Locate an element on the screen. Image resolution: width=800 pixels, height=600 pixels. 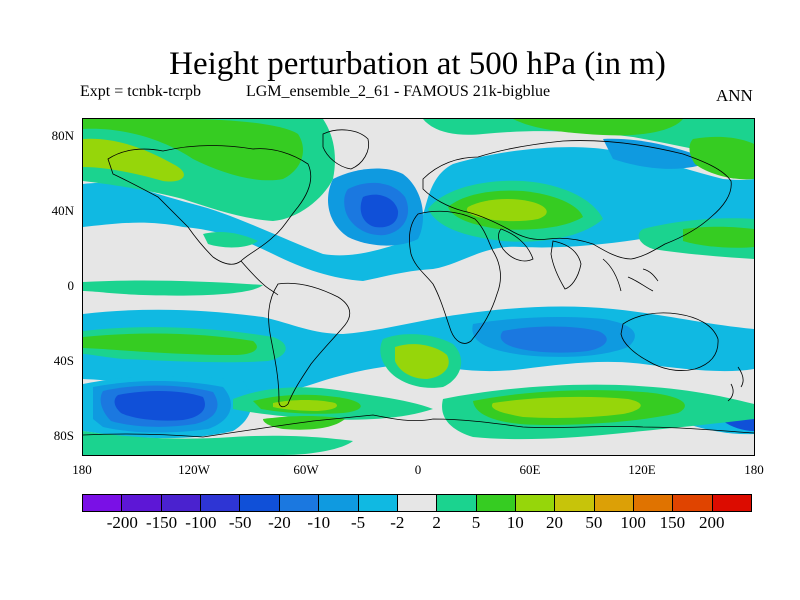
coast-greenland is located at coordinates (346, 149).